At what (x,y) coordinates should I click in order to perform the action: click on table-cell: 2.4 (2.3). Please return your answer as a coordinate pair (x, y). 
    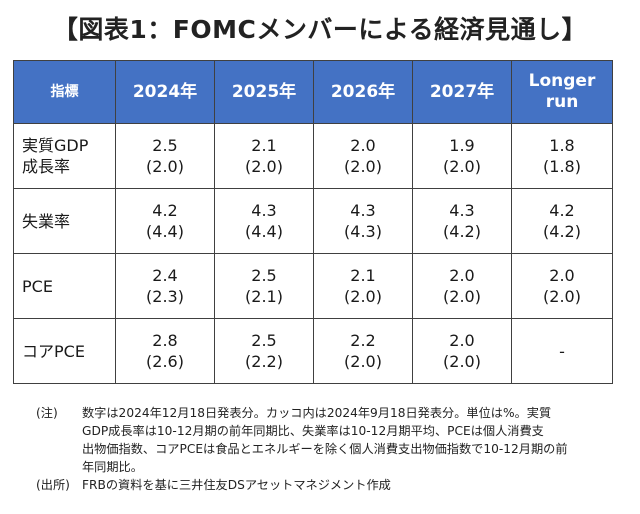
    Looking at the image, I should click on (165, 286).